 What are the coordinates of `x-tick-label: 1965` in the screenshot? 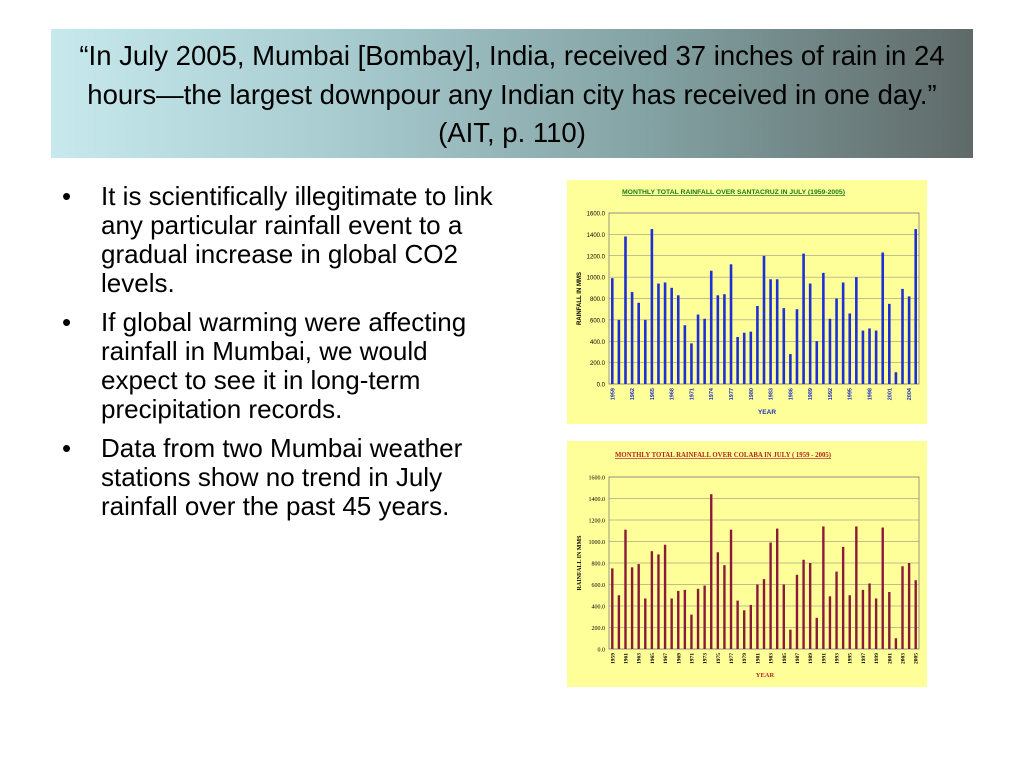 It's located at (653, 658).